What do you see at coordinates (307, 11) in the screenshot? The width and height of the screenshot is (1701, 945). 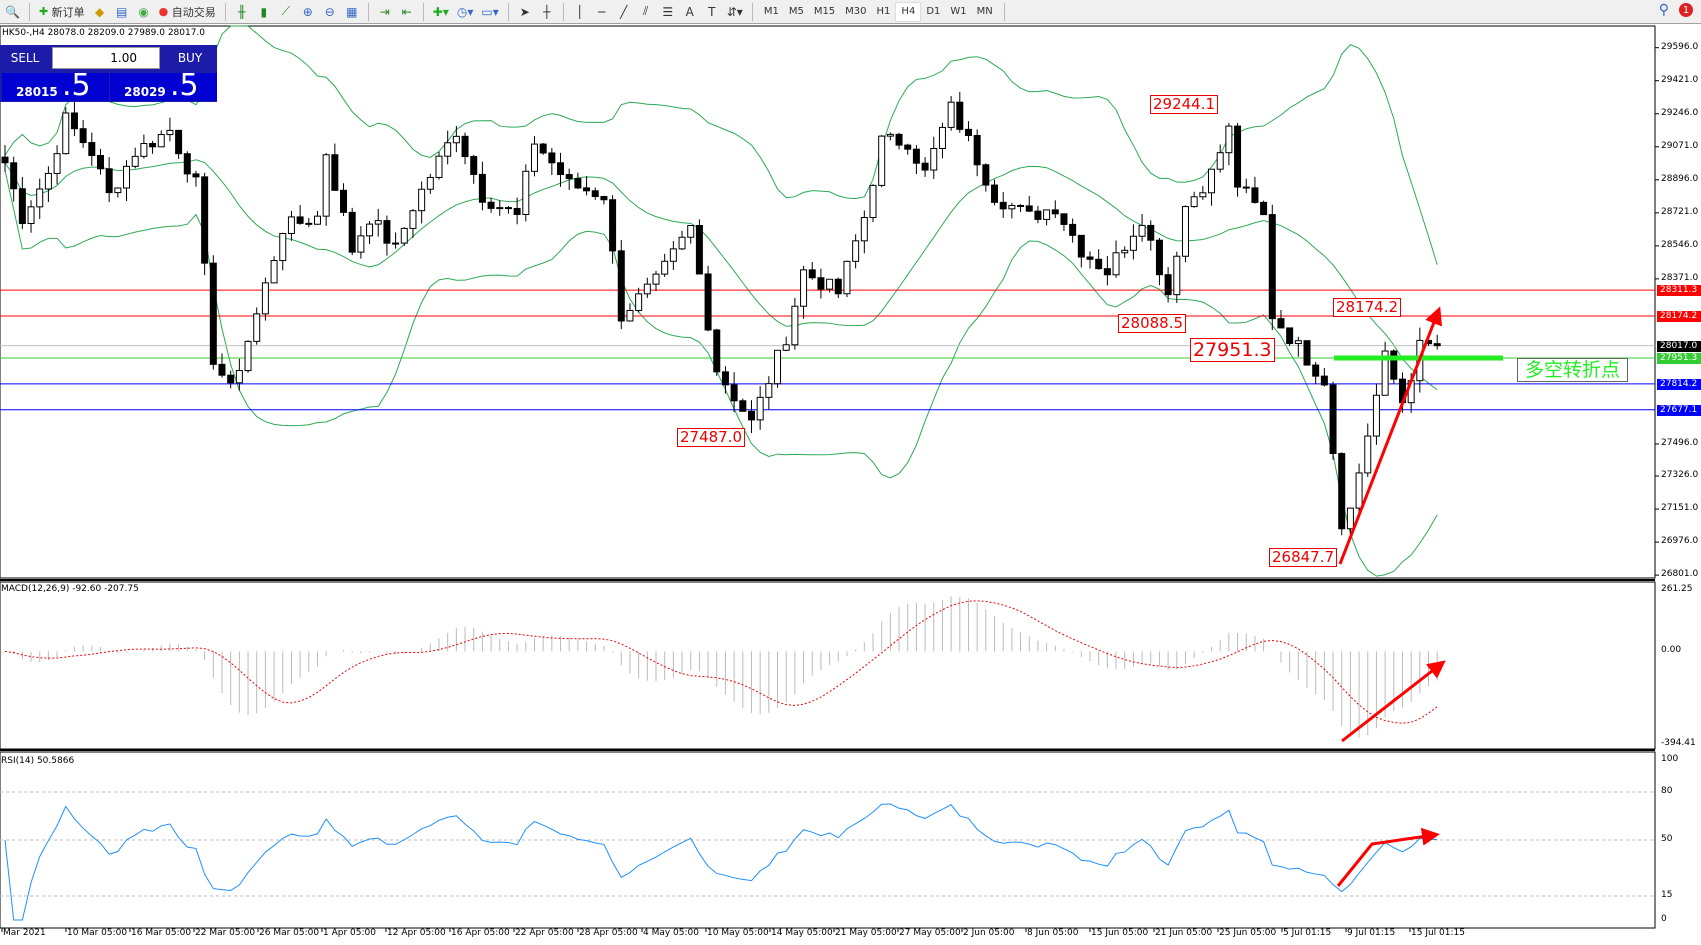 I see `zoom-in-icon: ⊕` at bounding box center [307, 11].